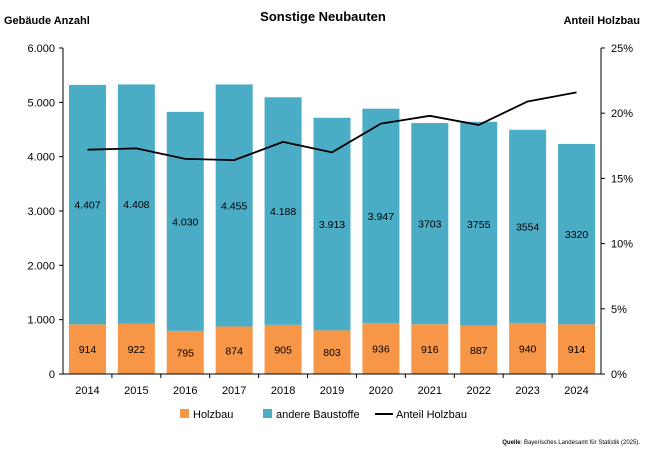  What do you see at coordinates (41, 321) in the screenshot?
I see `left-tick-label: 1.000` at bounding box center [41, 321].